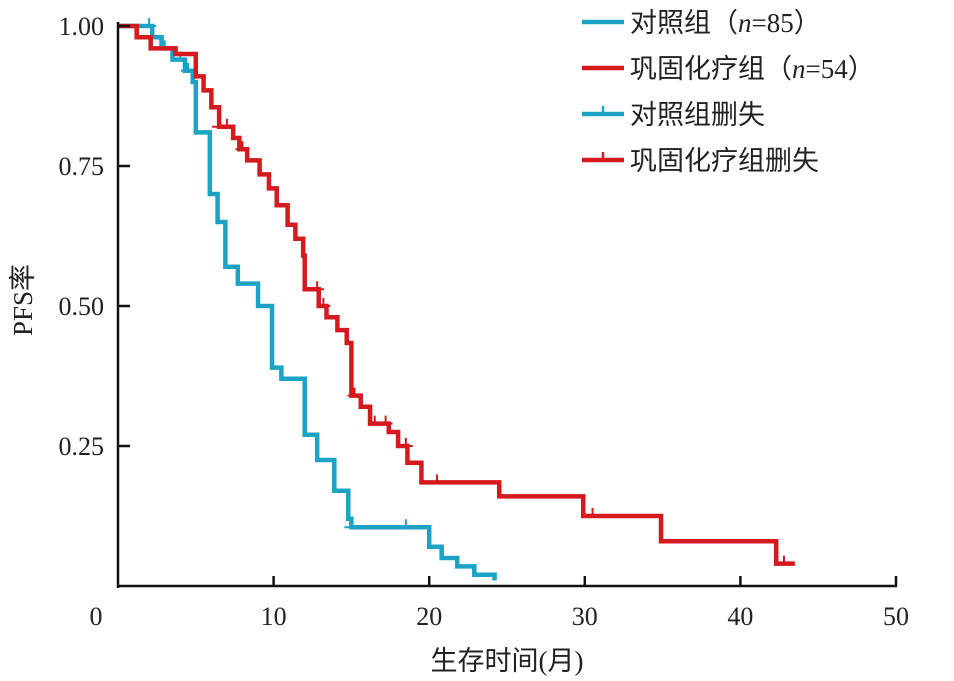 The width and height of the screenshot is (954, 681). I want to click on legend-label: 巩固化疗组删失, so click(724, 161).